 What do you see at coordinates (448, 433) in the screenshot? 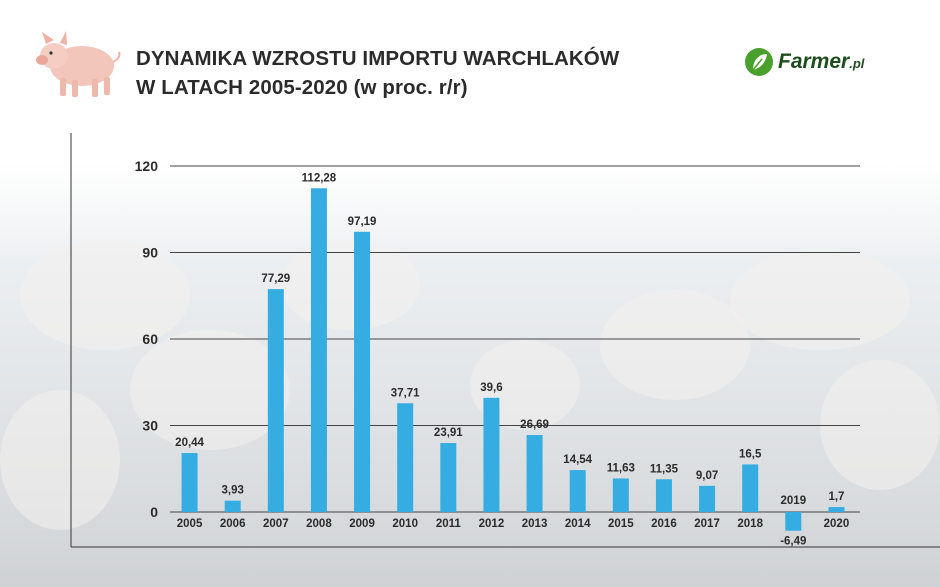
I see `data-label: 23,91` at bounding box center [448, 433].